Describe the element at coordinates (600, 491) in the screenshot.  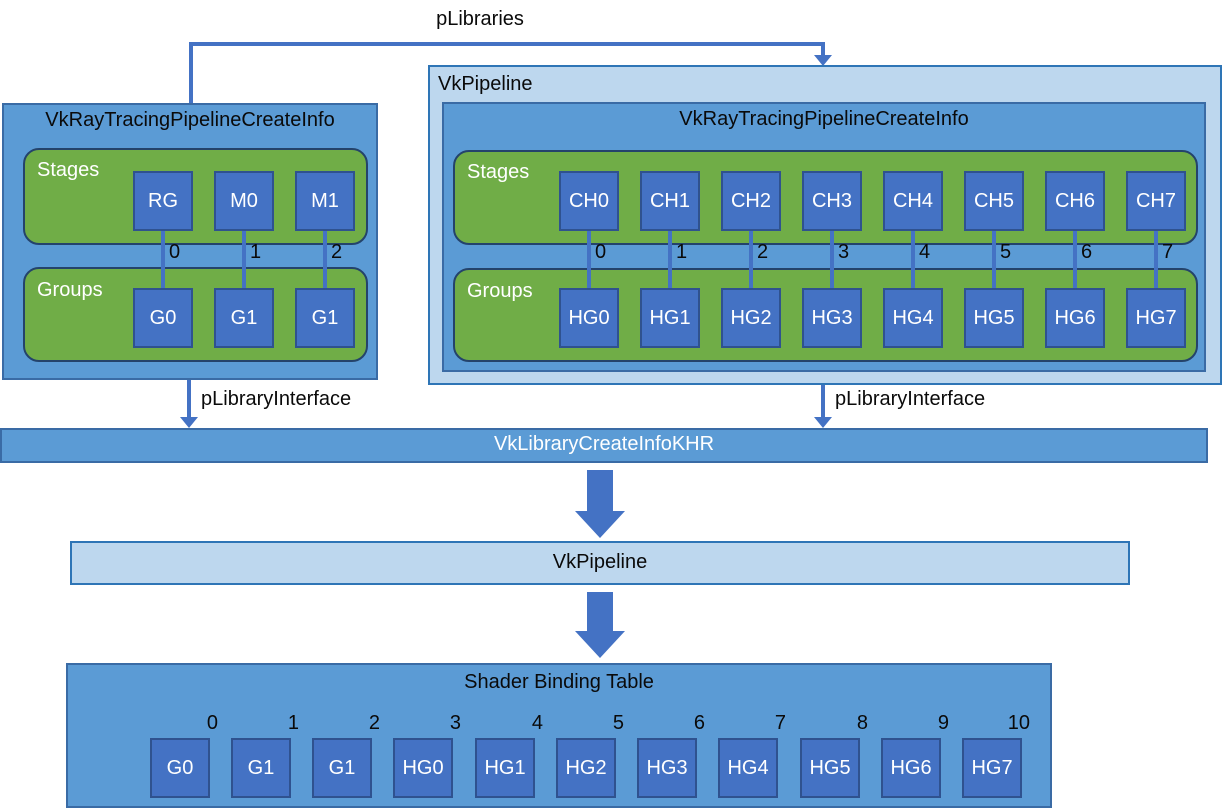
I see `down-arrow-1-shaft` at that location.